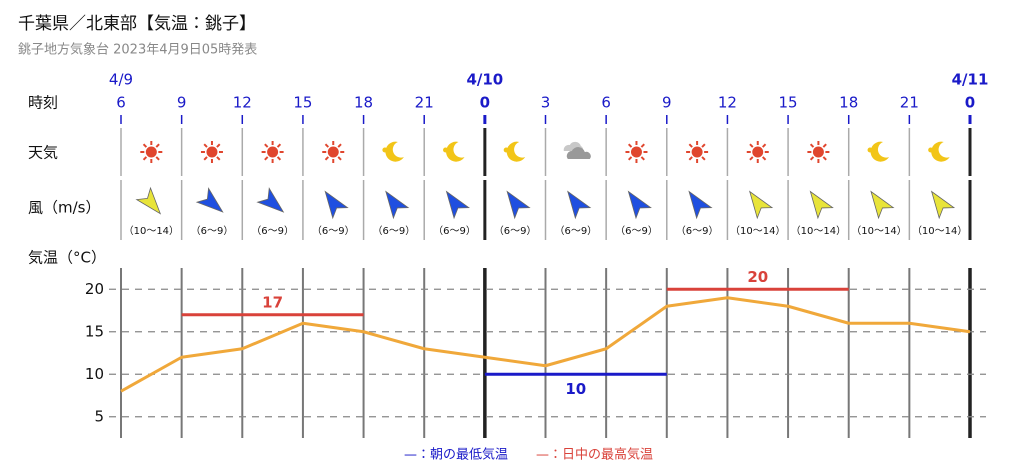  What do you see at coordinates (606, 103) in the screenshot?
I see `x-tick-label: 6` at bounding box center [606, 103].